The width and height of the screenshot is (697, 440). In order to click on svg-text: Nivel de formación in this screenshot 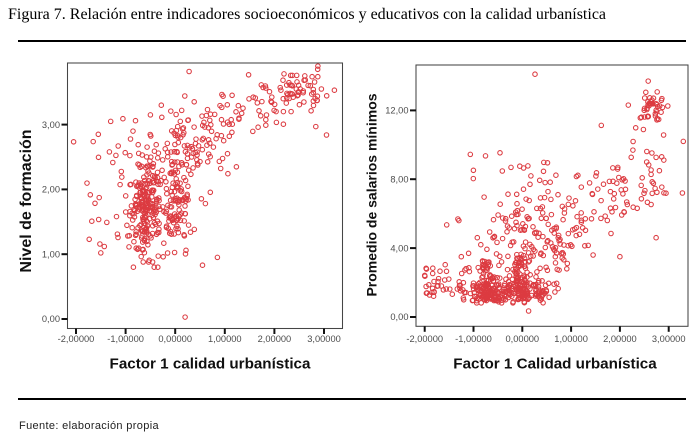, I will do `click(26, 200)`.